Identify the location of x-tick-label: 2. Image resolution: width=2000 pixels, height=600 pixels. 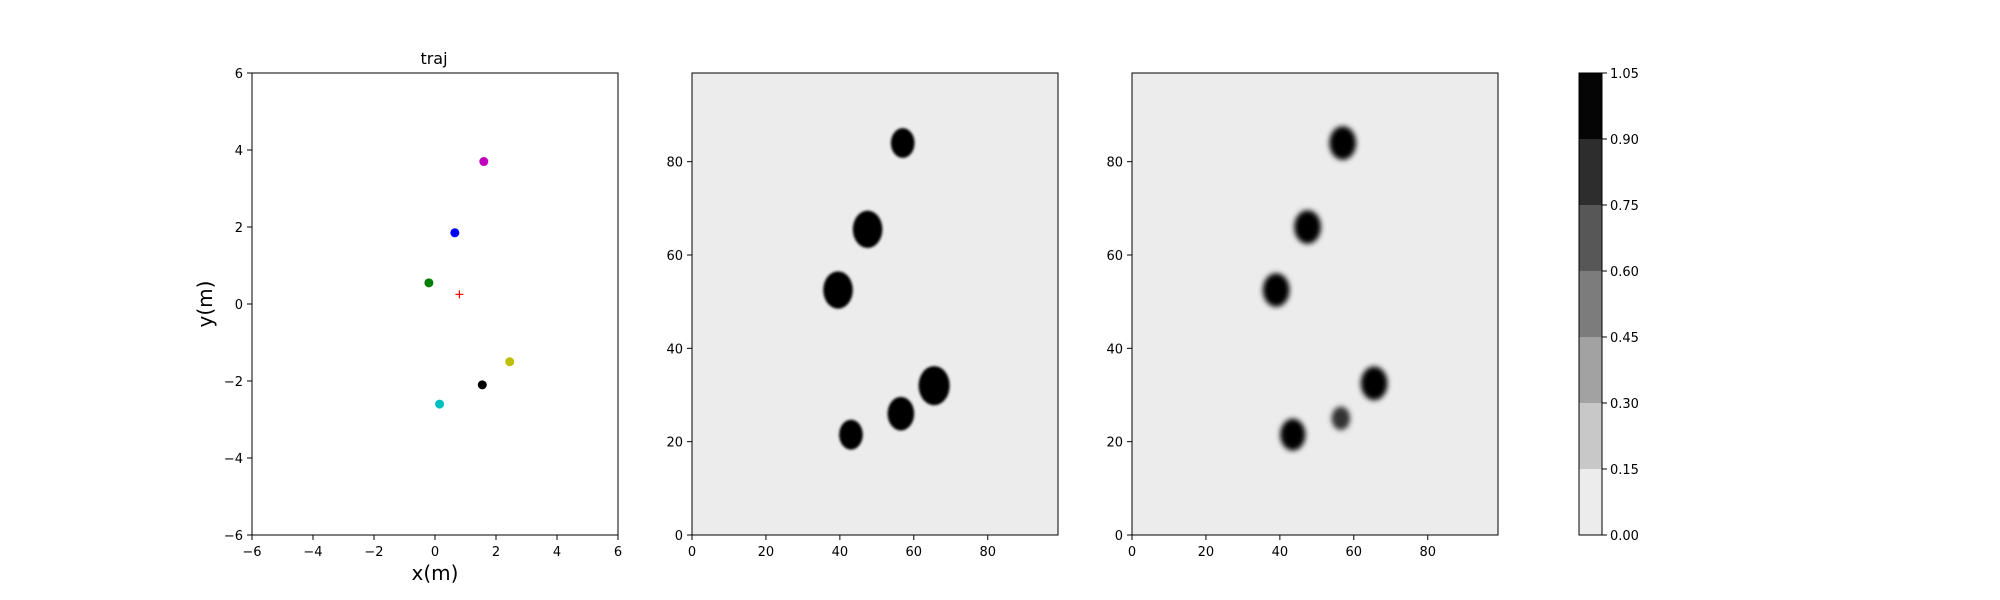
(496, 552).